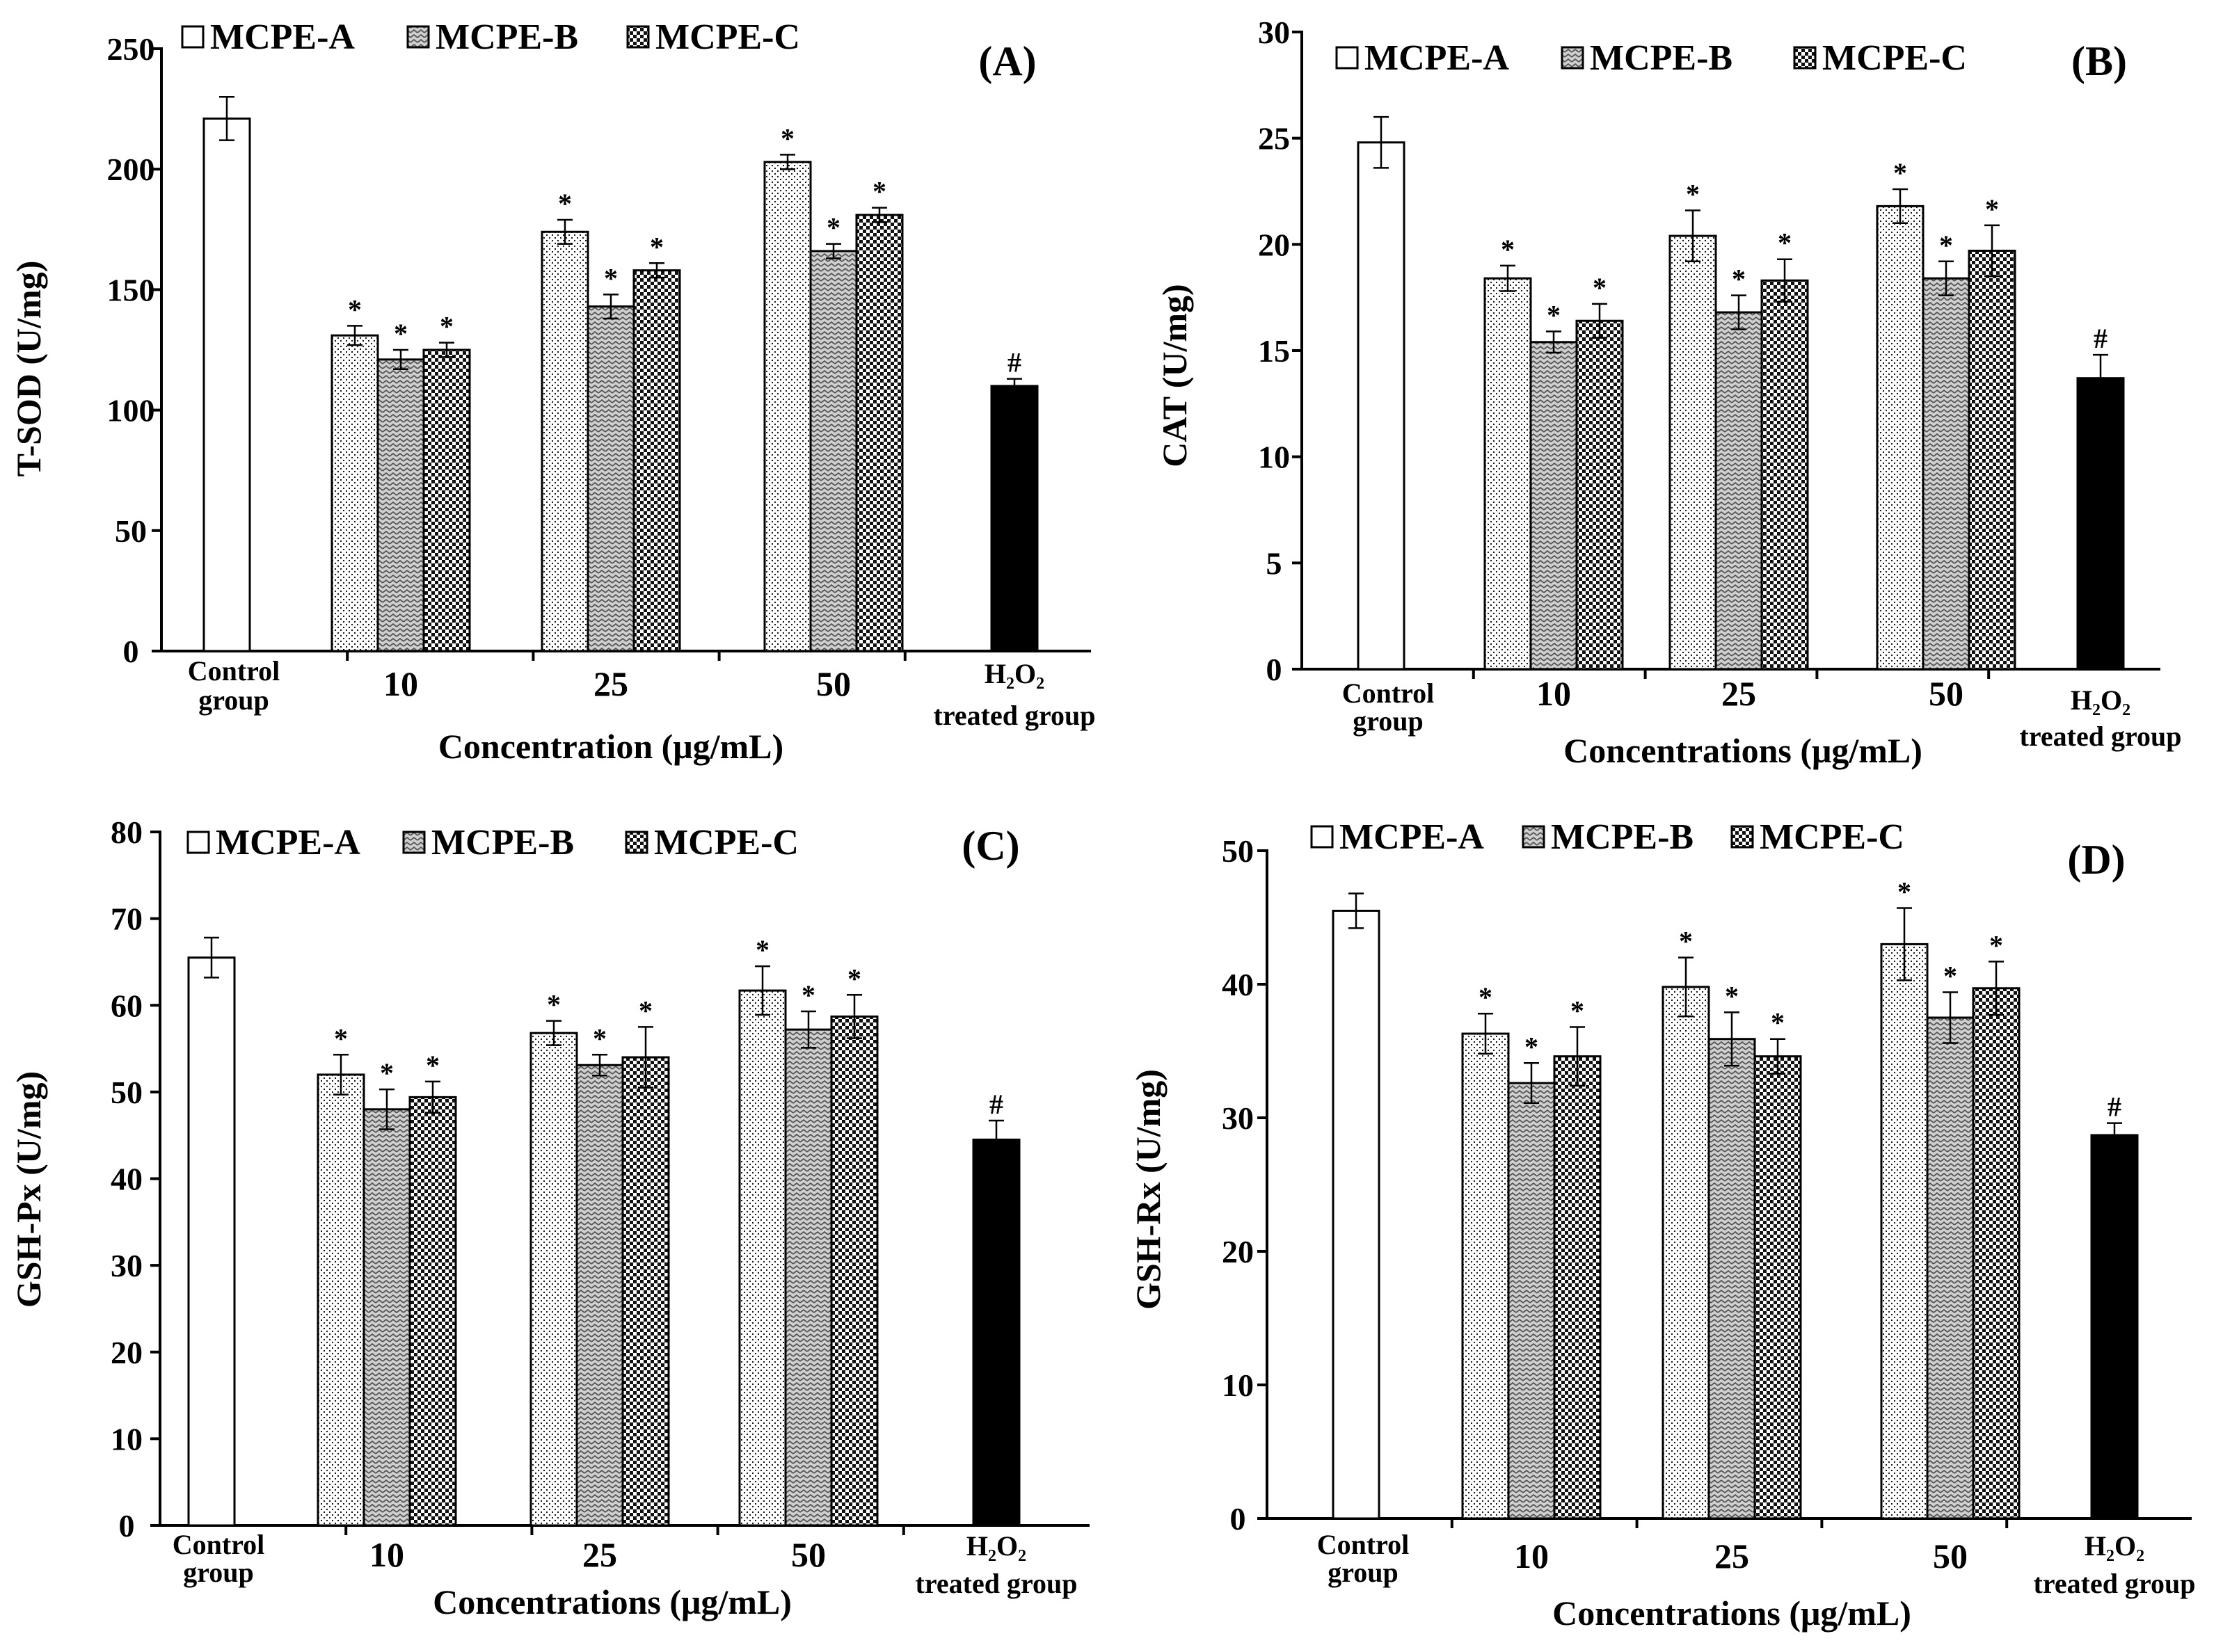 This screenshot has height=1652, width=2239. I want to click on x-category-label: 50, so click(808, 1555).